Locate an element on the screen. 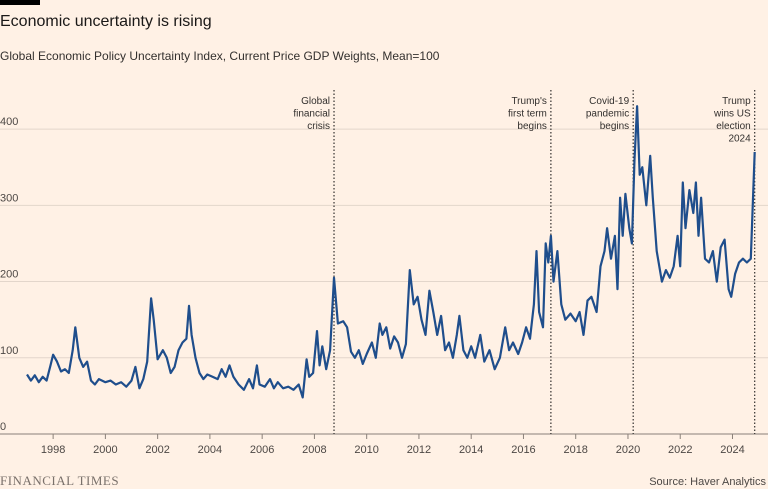  brand: FINANCIAL TIMES is located at coordinates (59, 480).